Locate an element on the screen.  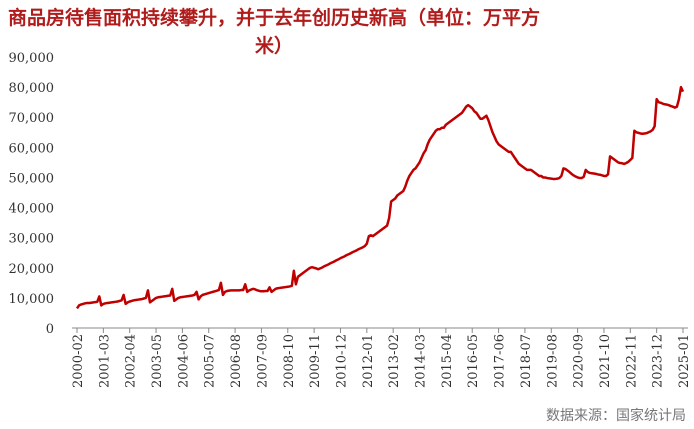
x-tick-label: 2007-09 is located at coordinates (262, 361).